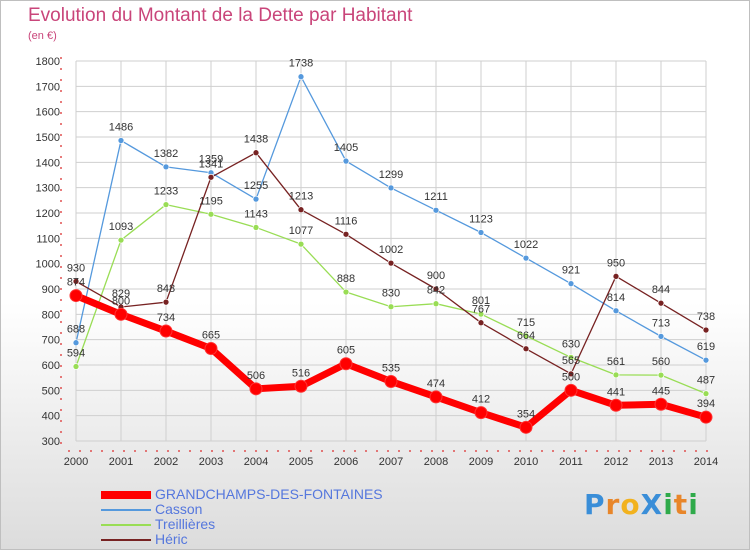 The width and height of the screenshot is (750, 550). Describe the element at coordinates (211, 201) in the screenshot. I see `data-label: 1195` at that location.